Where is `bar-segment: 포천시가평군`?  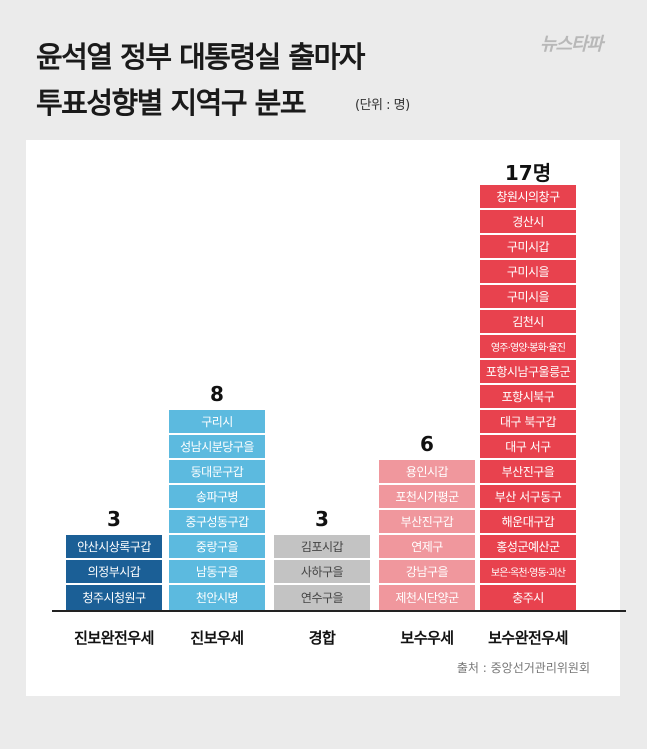
bar-segment: 포천시가평군 is located at coordinates (427, 497).